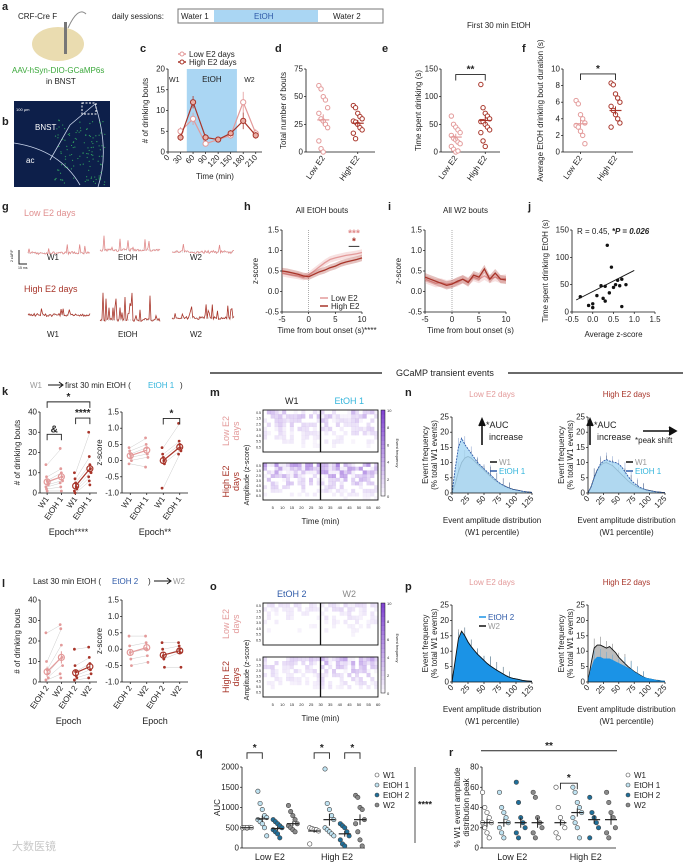  I want to click on y-tick-label: 1.0, so click(114, 616).